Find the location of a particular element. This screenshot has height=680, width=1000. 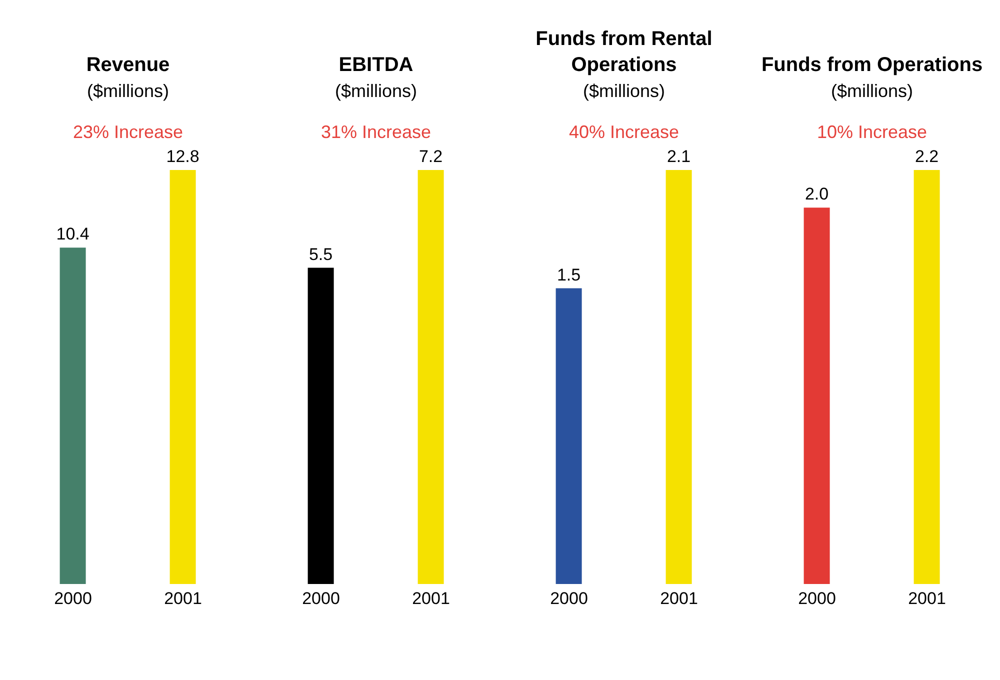

data-label: 2.1 is located at coordinates (678, 156).